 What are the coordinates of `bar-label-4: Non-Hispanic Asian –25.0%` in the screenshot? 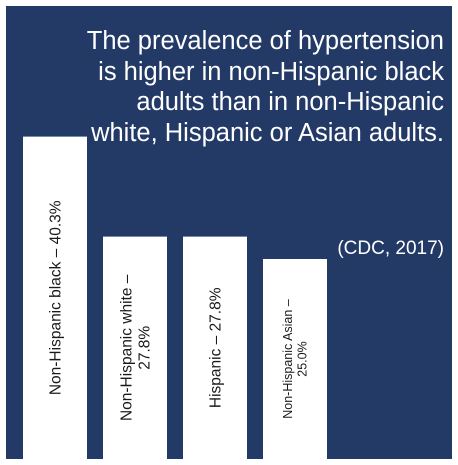 It's located at (295, 359).